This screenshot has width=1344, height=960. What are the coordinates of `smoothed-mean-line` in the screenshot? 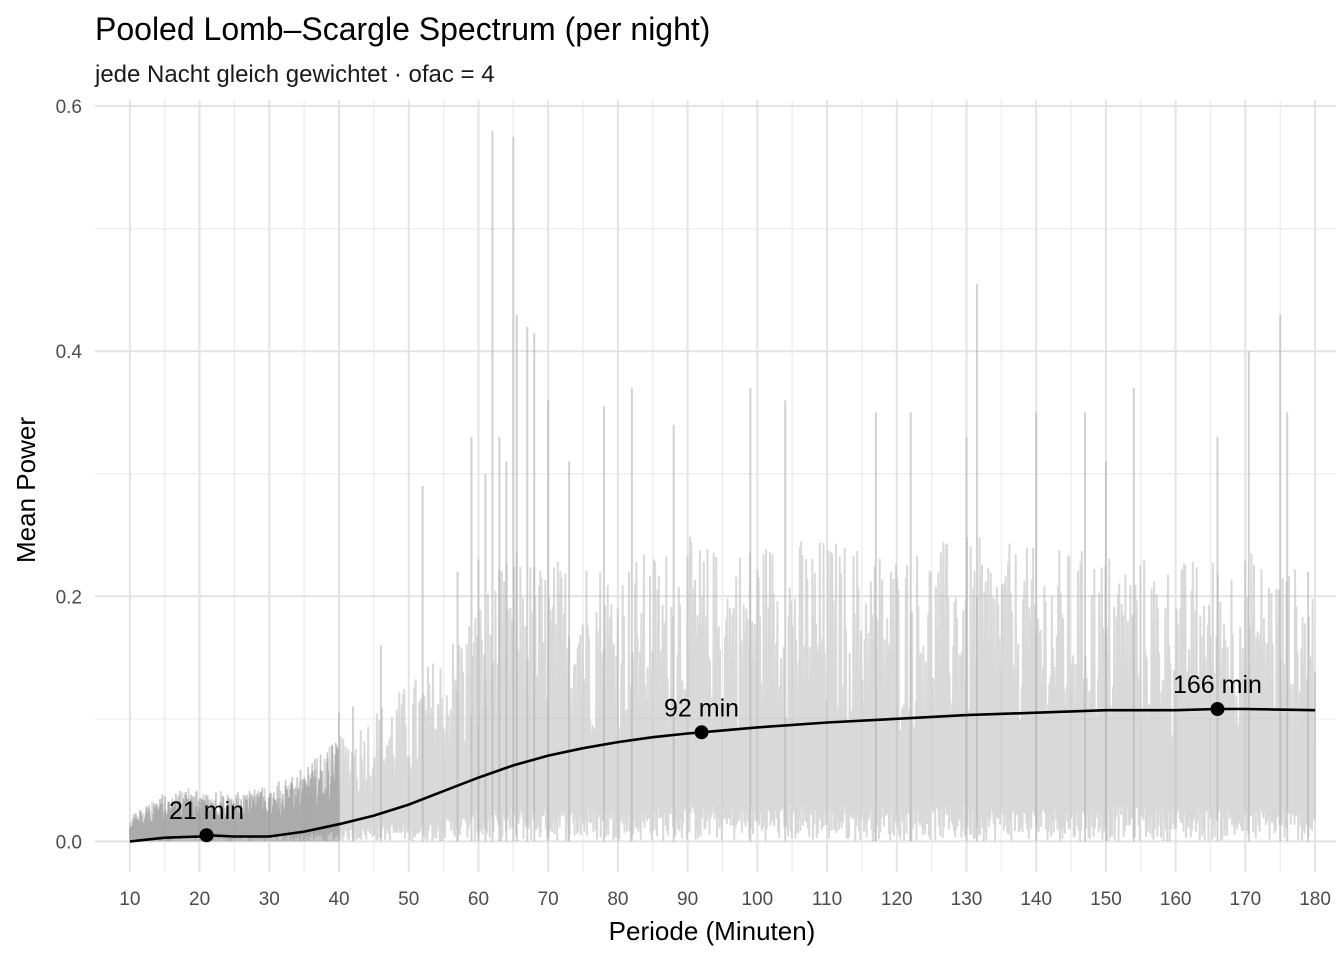 It's located at (722, 775).